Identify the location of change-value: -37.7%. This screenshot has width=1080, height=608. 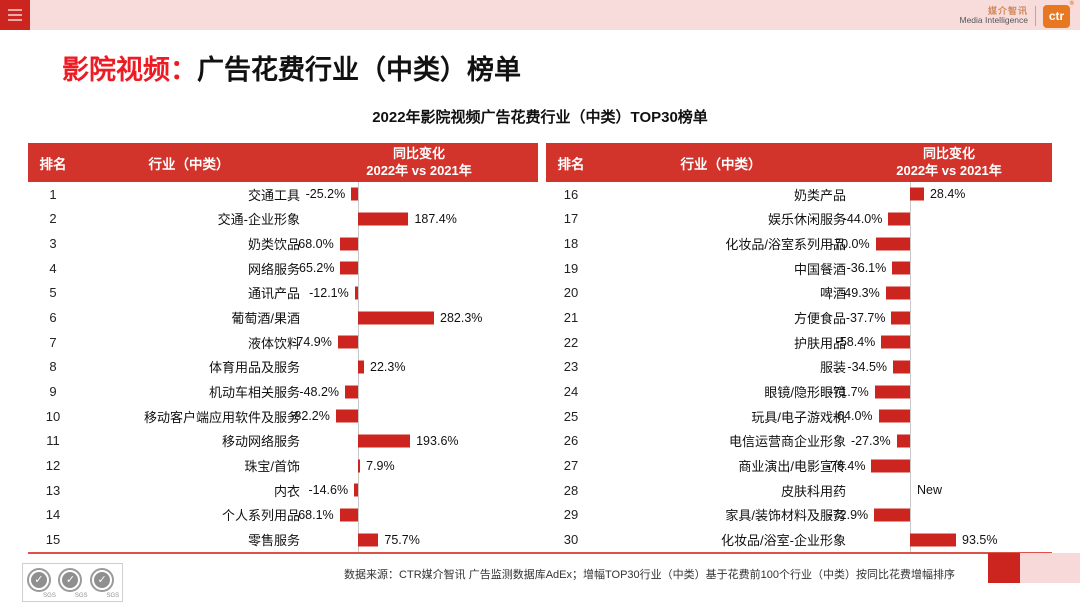
(865, 317).